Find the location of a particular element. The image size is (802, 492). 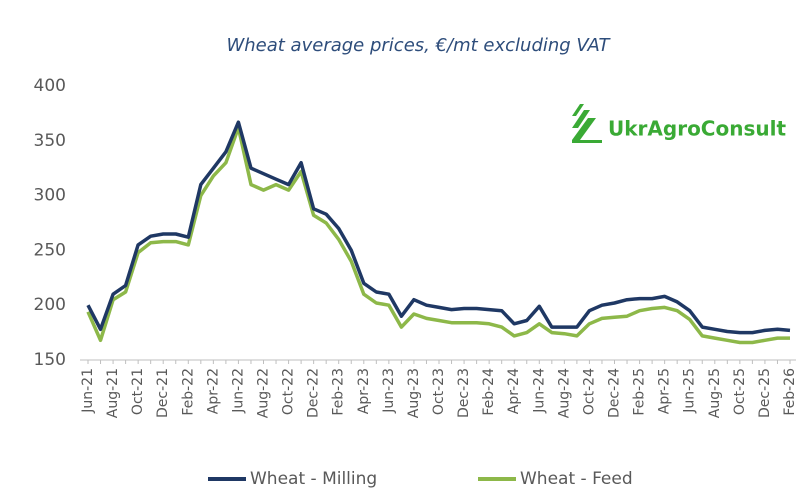

y-tick-label: 250 is located at coordinates (50, 250).